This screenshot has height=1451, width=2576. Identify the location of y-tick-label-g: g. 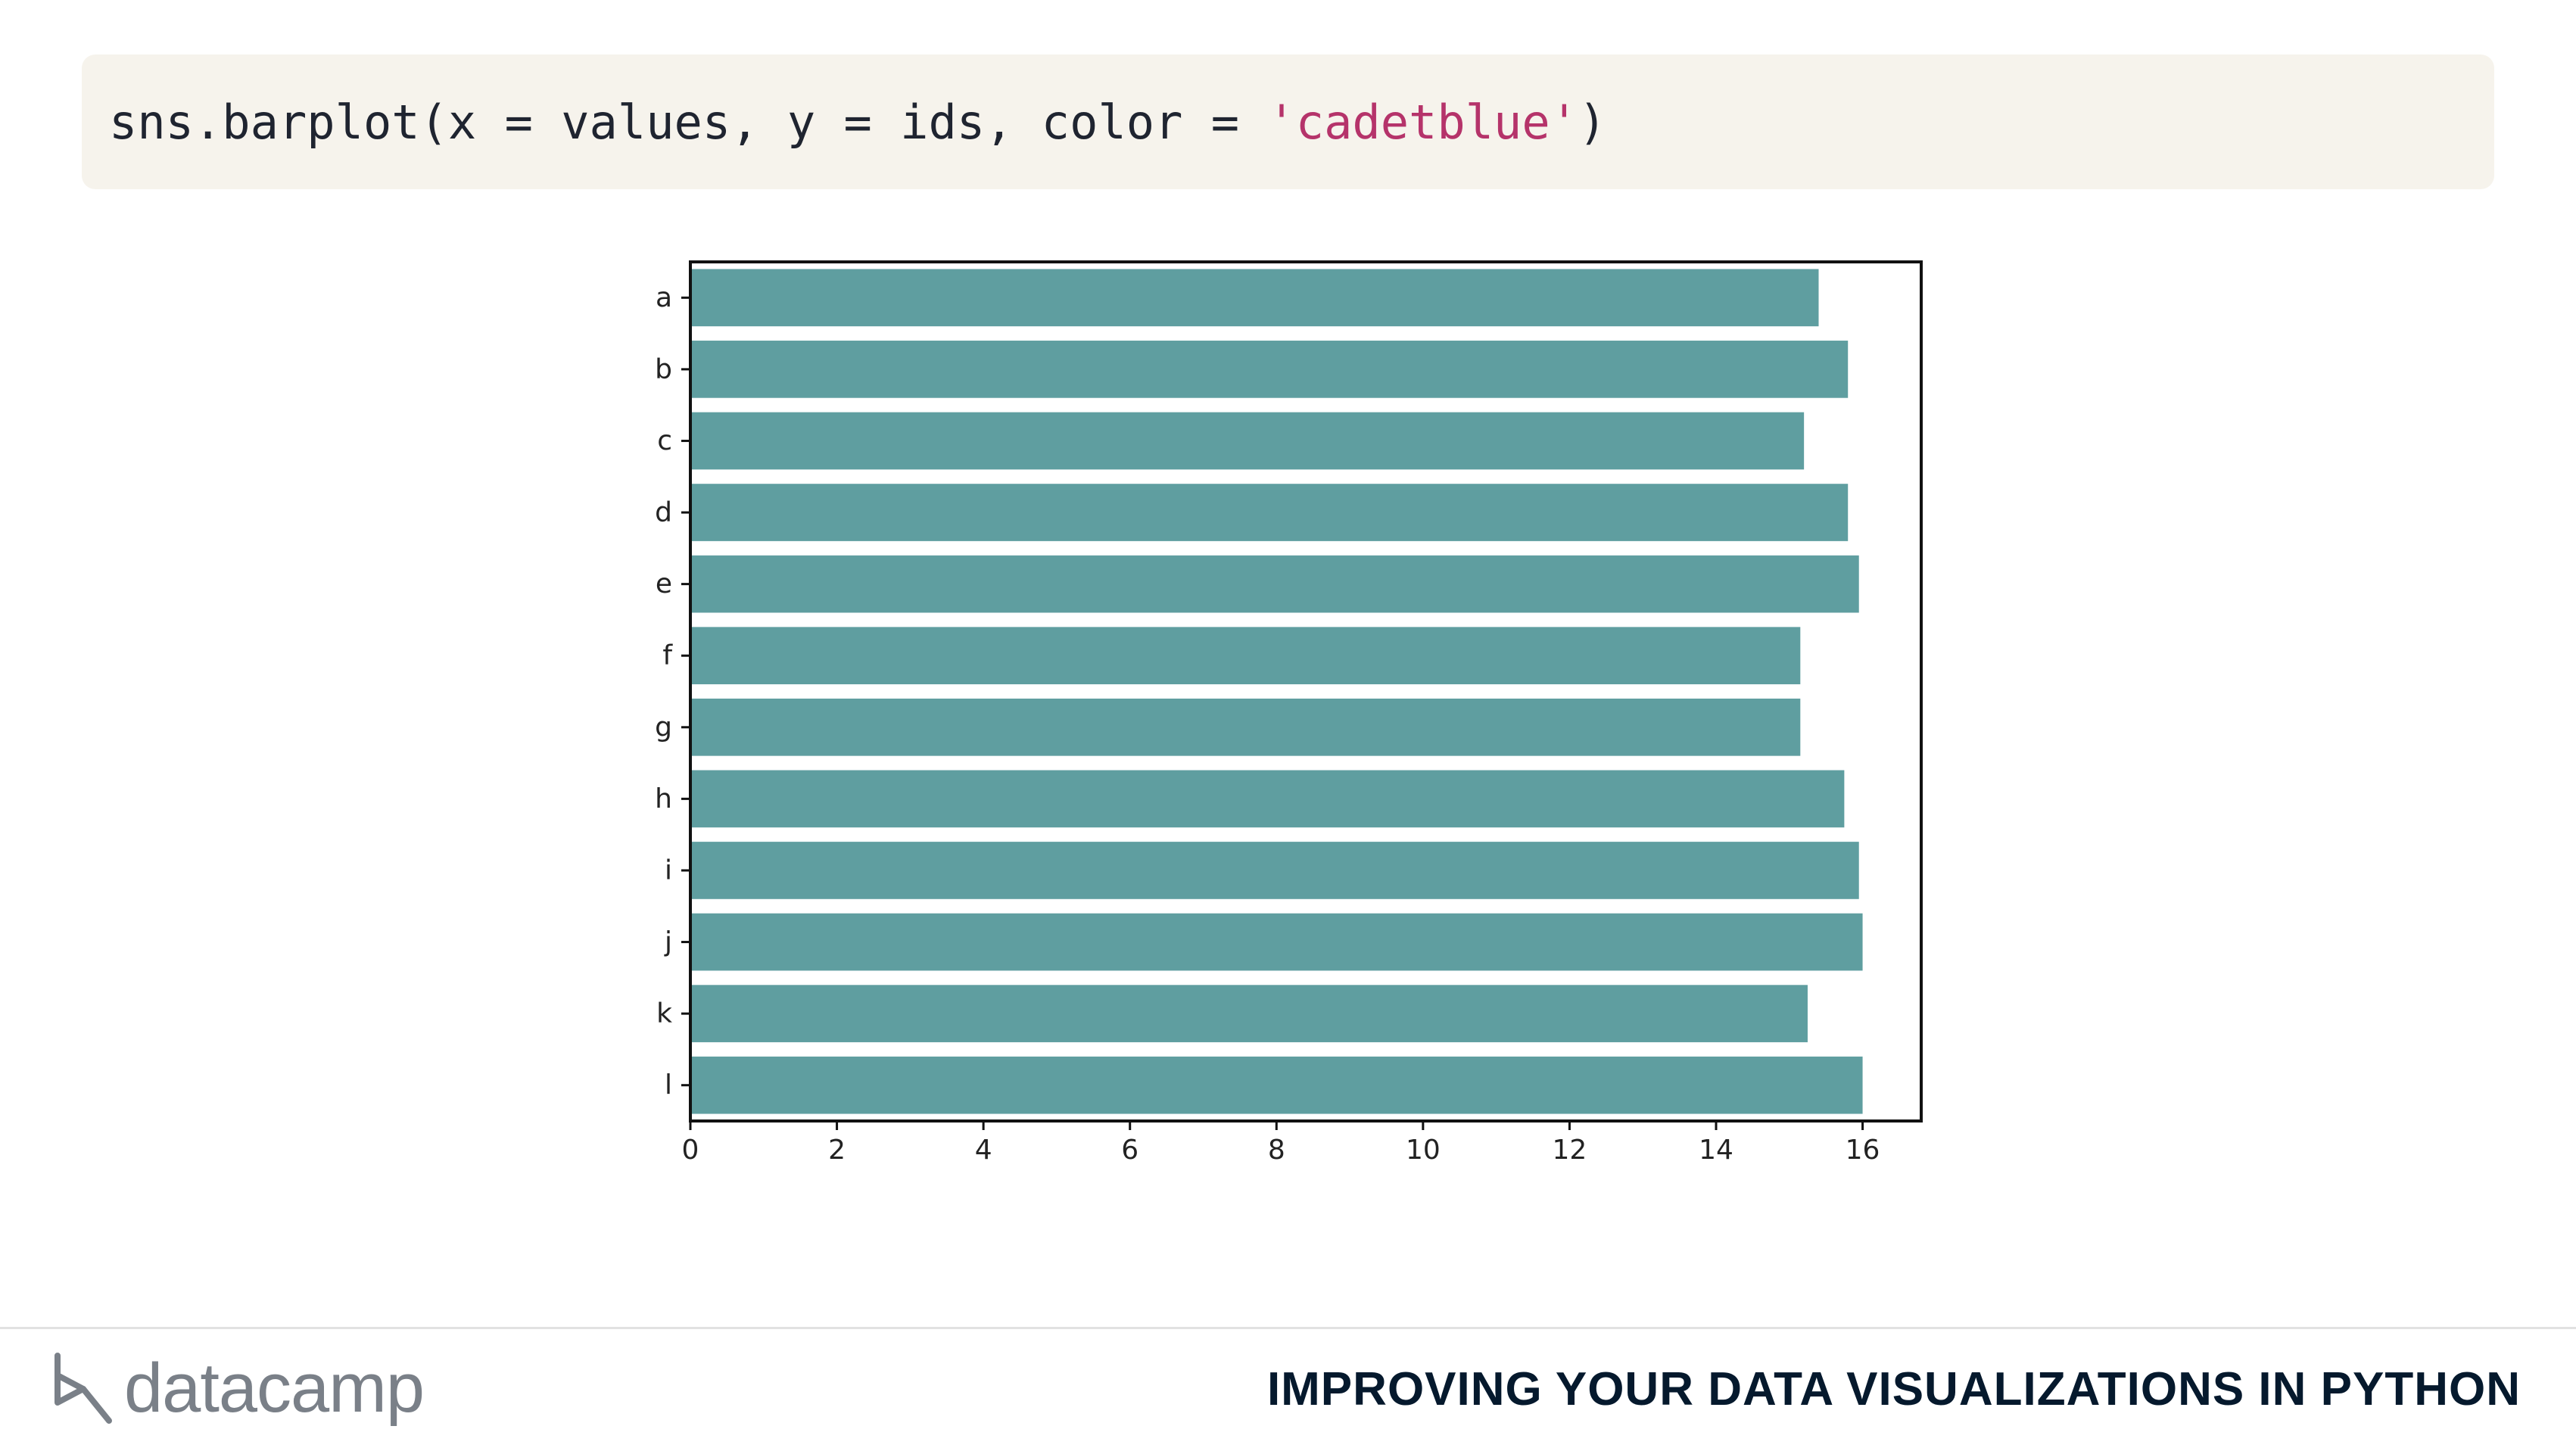
(663, 727).